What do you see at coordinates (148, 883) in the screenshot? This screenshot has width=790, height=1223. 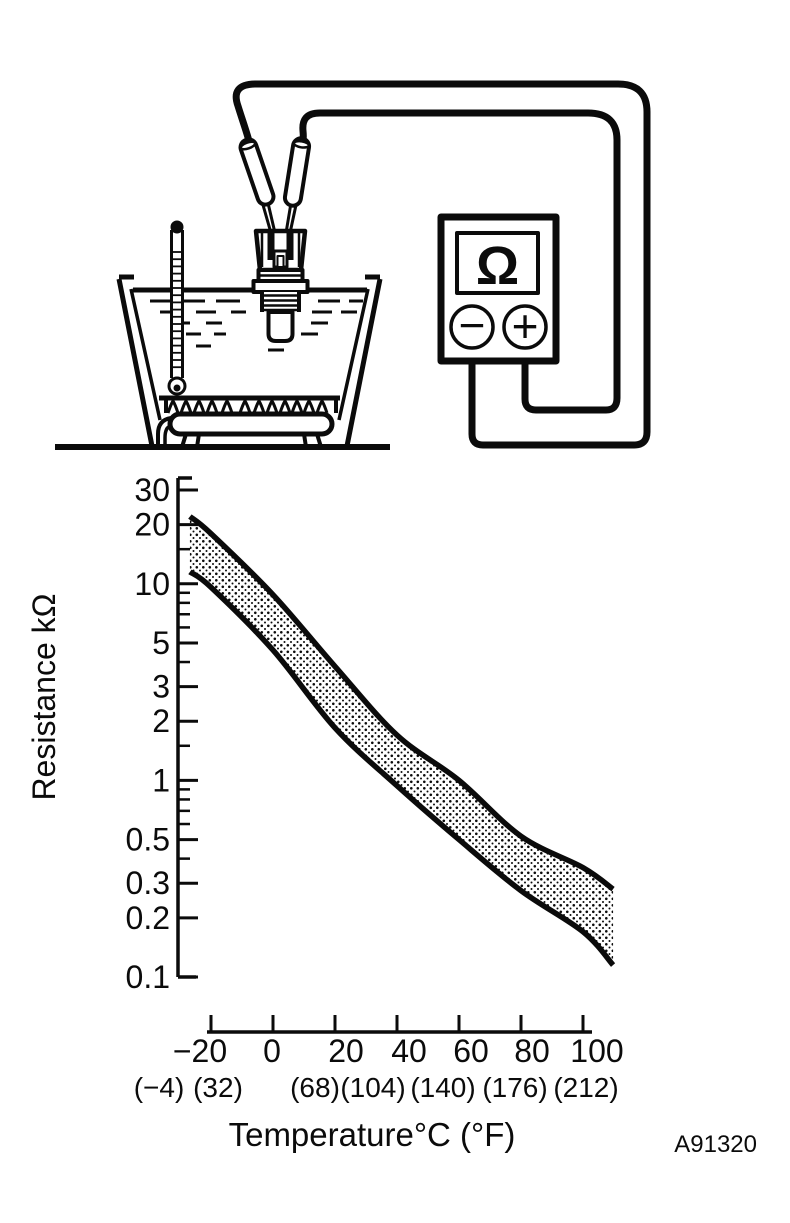 I see `y-tick-label: 0.3` at bounding box center [148, 883].